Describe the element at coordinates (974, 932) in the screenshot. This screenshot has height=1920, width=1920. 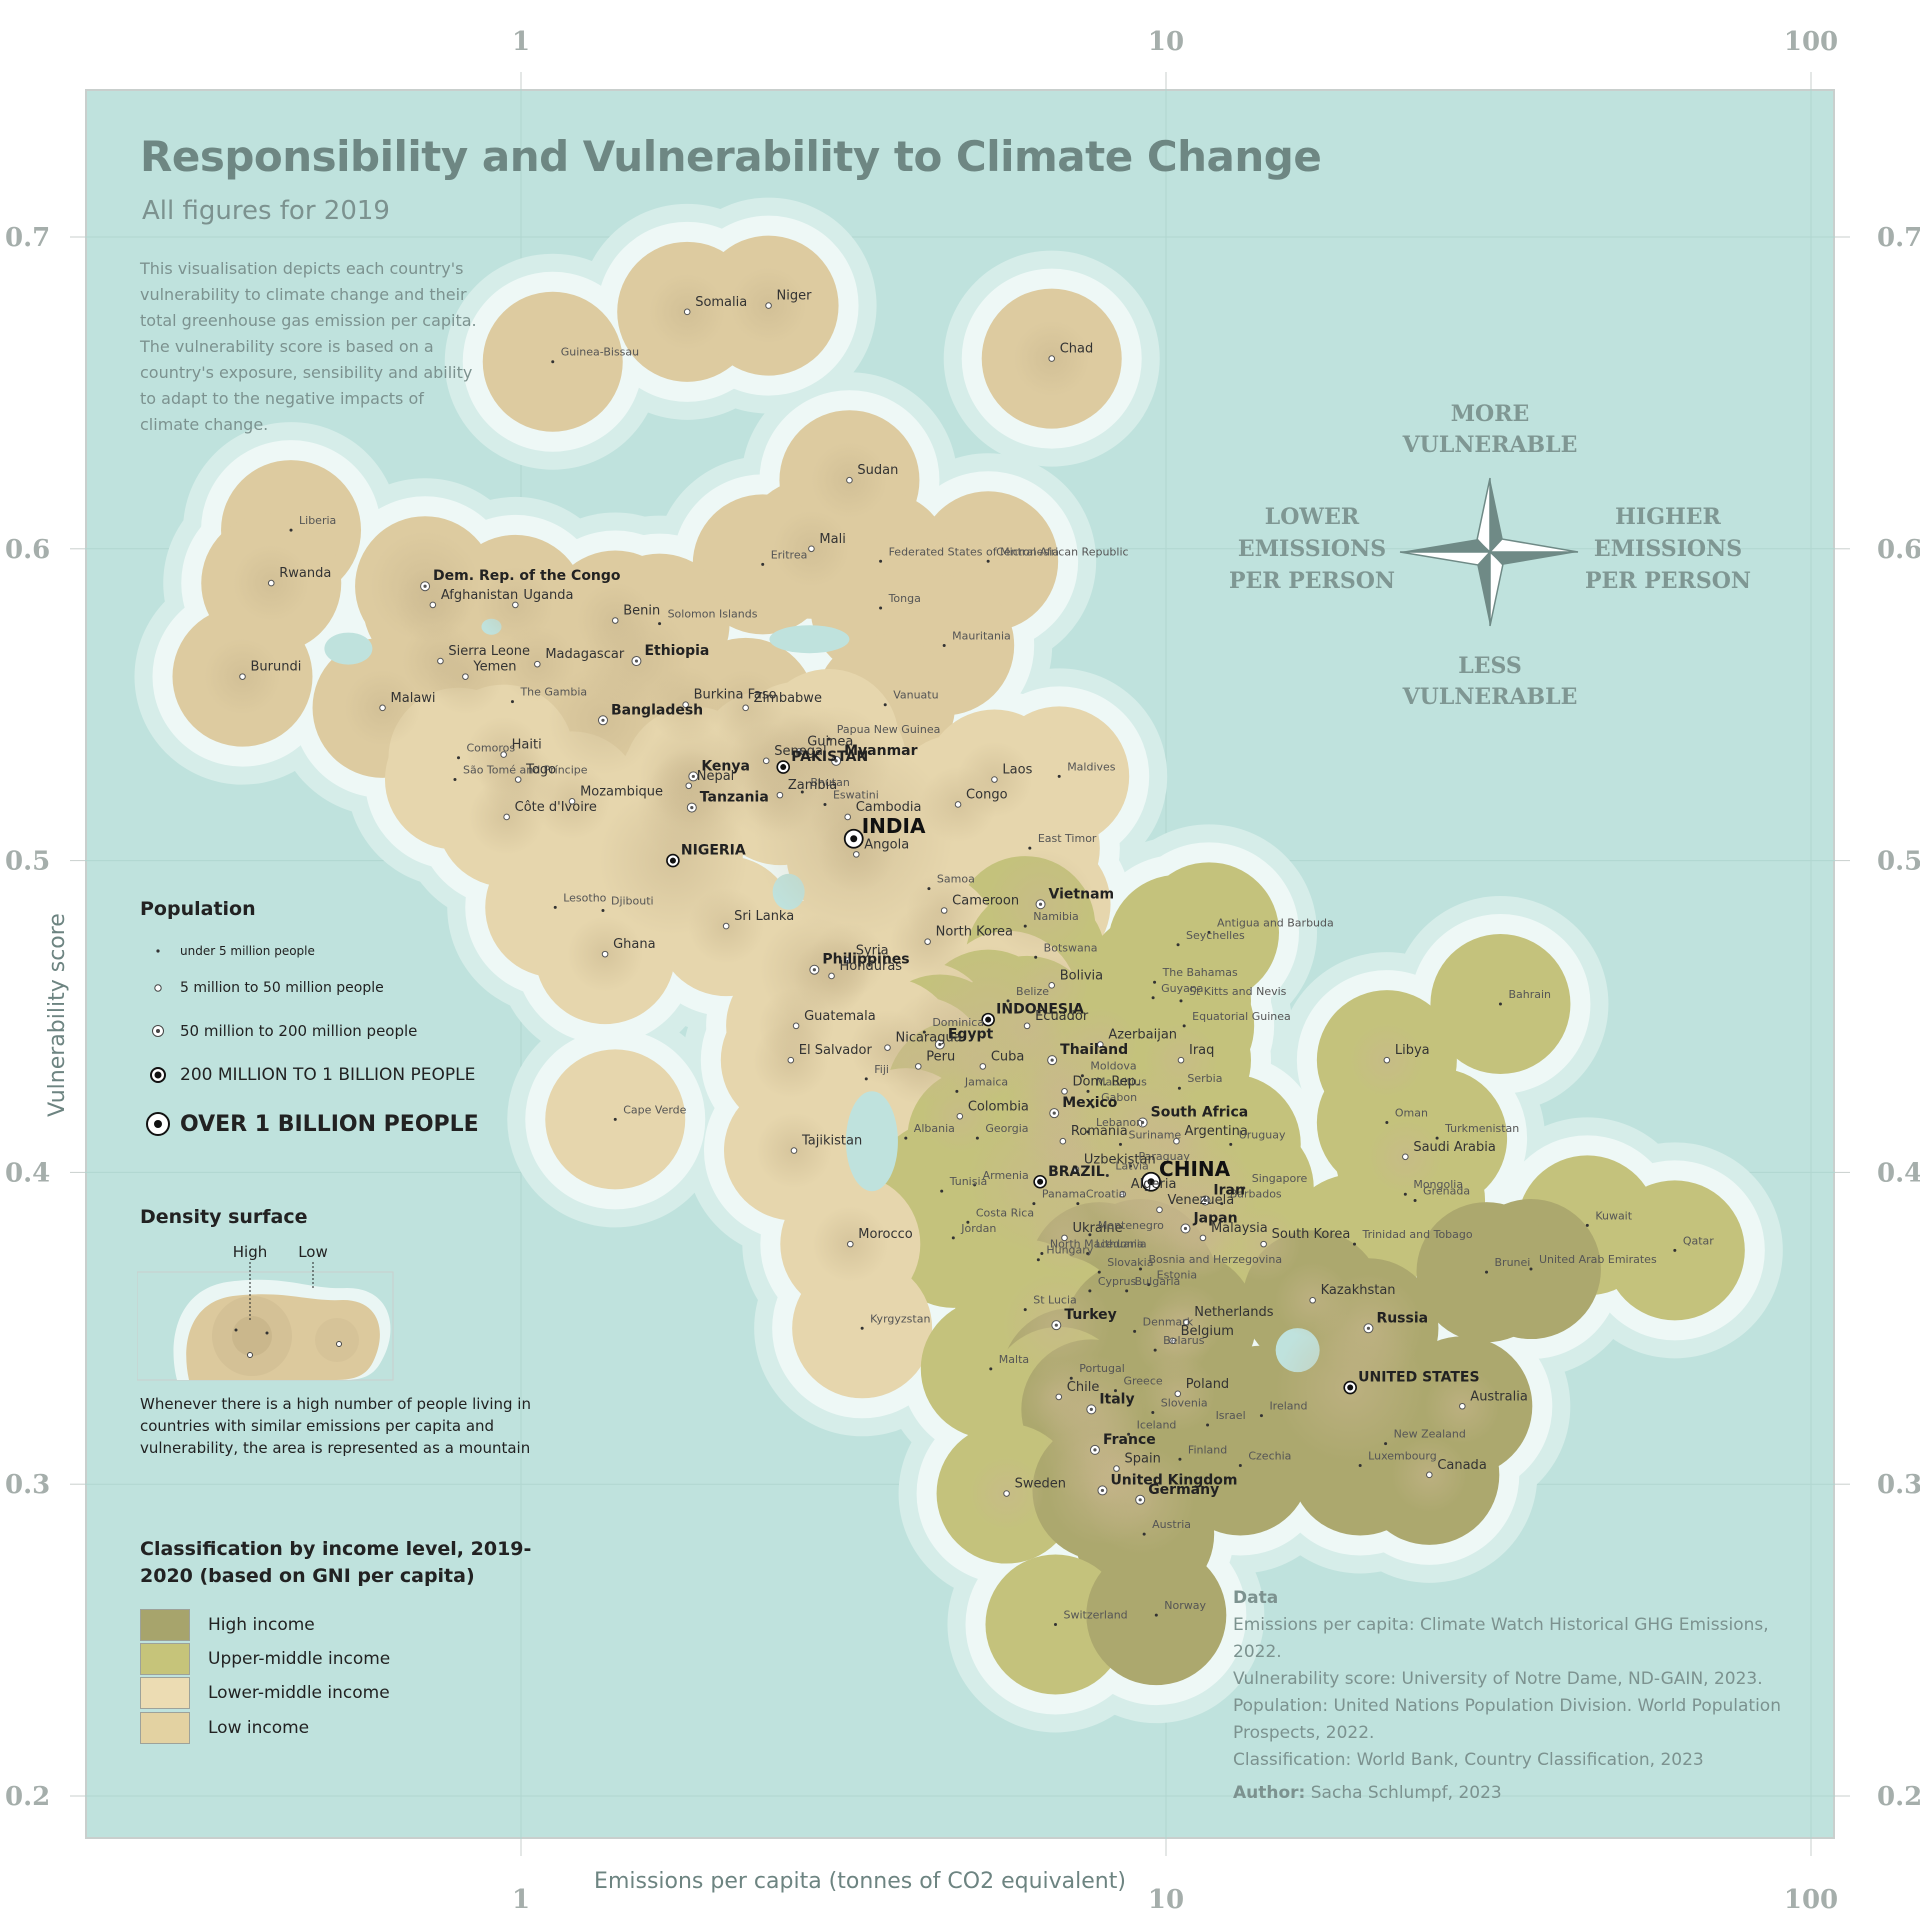
I see `country-label: North Korea` at that location.